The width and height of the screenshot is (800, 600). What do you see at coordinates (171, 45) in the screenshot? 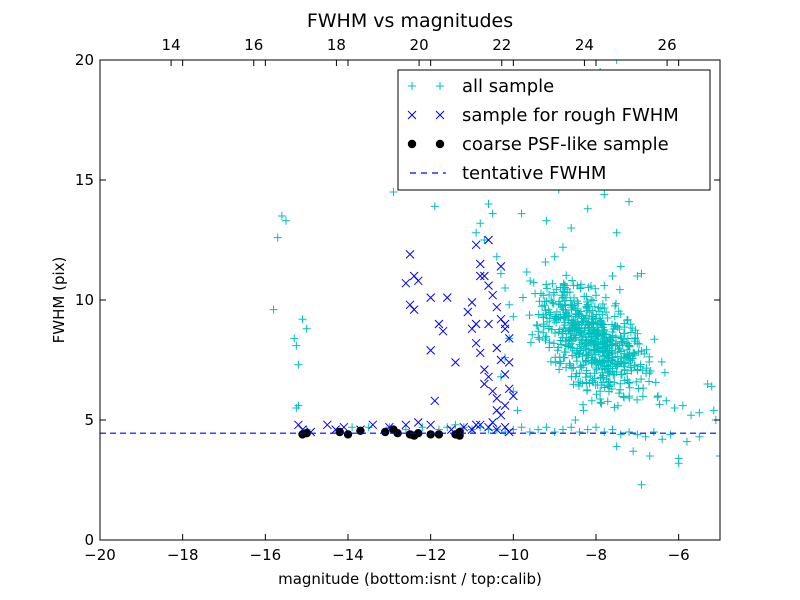
I see `top-x-tick-label: 14` at bounding box center [171, 45].